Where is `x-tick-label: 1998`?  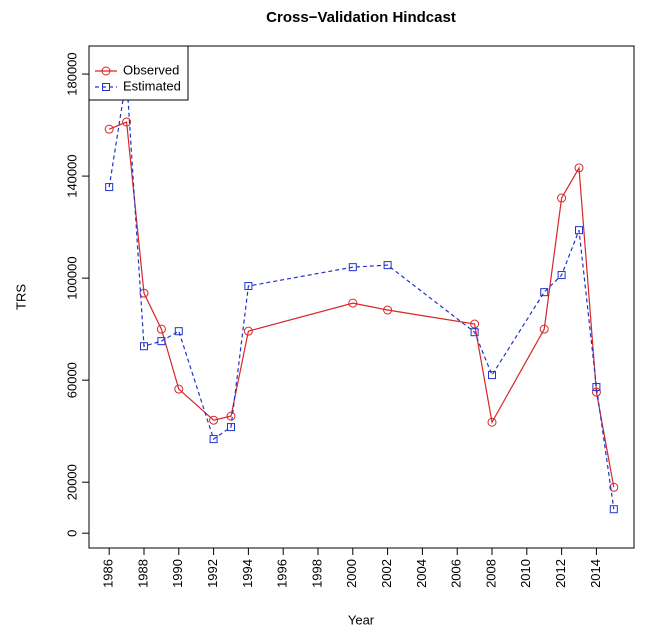 x-tick-label: 1998 is located at coordinates (316, 573).